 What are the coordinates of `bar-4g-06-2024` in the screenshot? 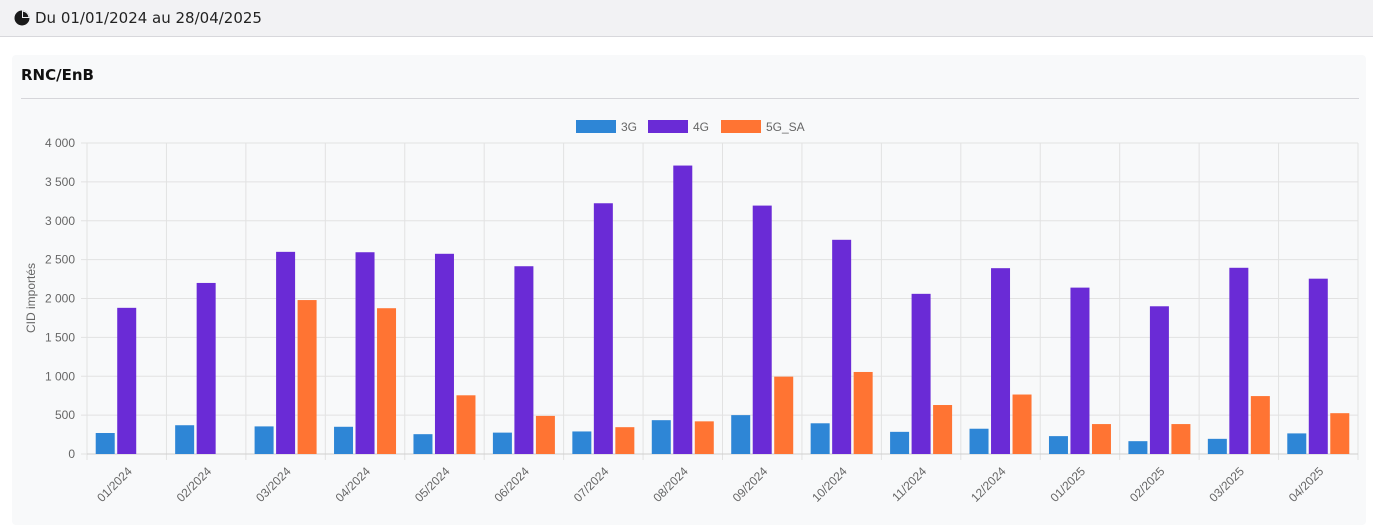 It's located at (524, 360).